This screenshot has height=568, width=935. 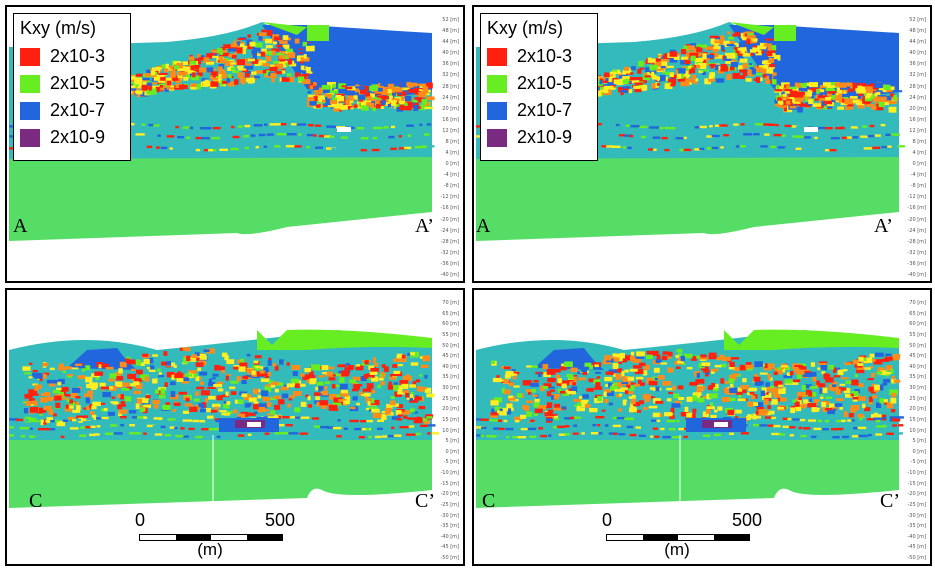 What do you see at coordinates (449, 263) in the screenshot?
I see `depth-tick-label: -36 [m]` at bounding box center [449, 263].